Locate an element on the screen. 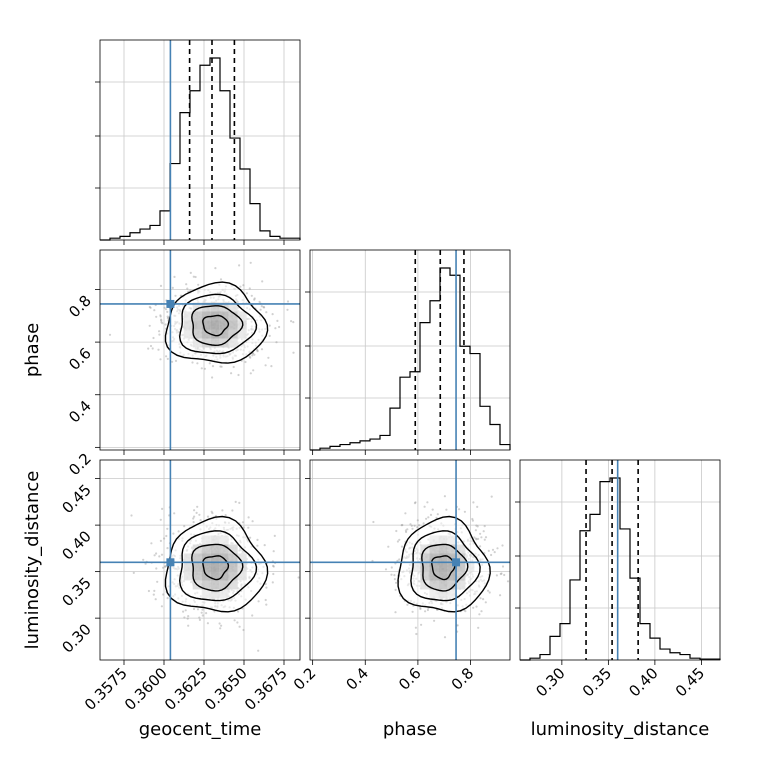  x-tick-label: 0.30 is located at coordinates (550, 682).